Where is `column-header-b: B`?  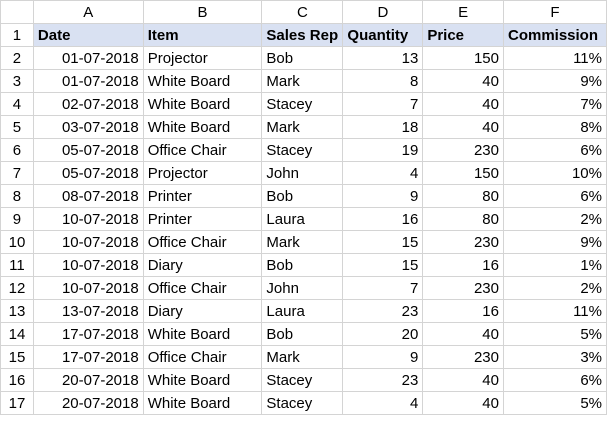
column-header-b: B is located at coordinates (202, 12).